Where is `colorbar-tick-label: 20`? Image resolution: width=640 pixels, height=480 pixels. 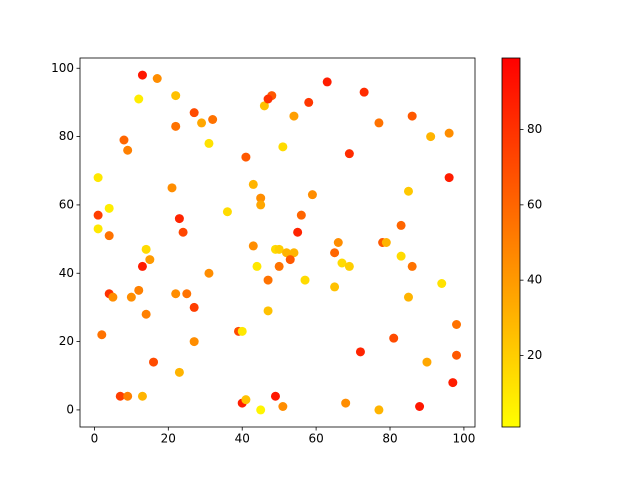 colorbar-tick-label: 20 is located at coordinates (534, 355).